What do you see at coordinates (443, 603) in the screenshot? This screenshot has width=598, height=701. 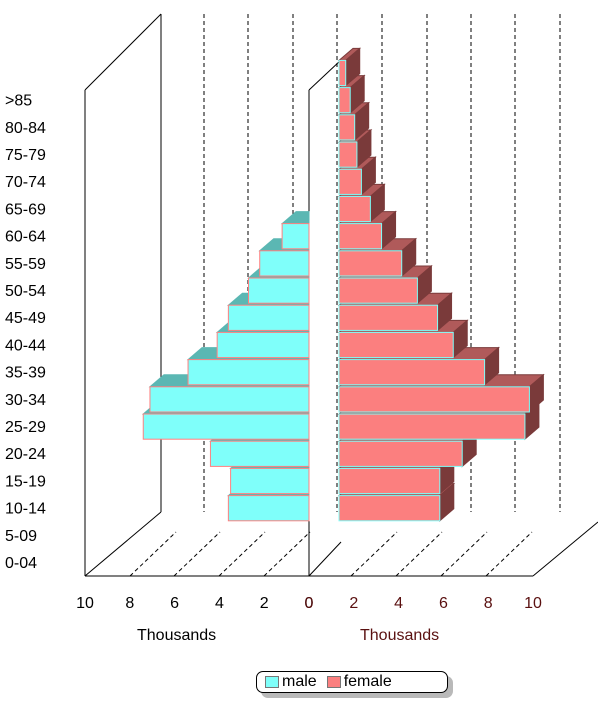 I see `right-axis-tick-label: 6` at bounding box center [443, 603].